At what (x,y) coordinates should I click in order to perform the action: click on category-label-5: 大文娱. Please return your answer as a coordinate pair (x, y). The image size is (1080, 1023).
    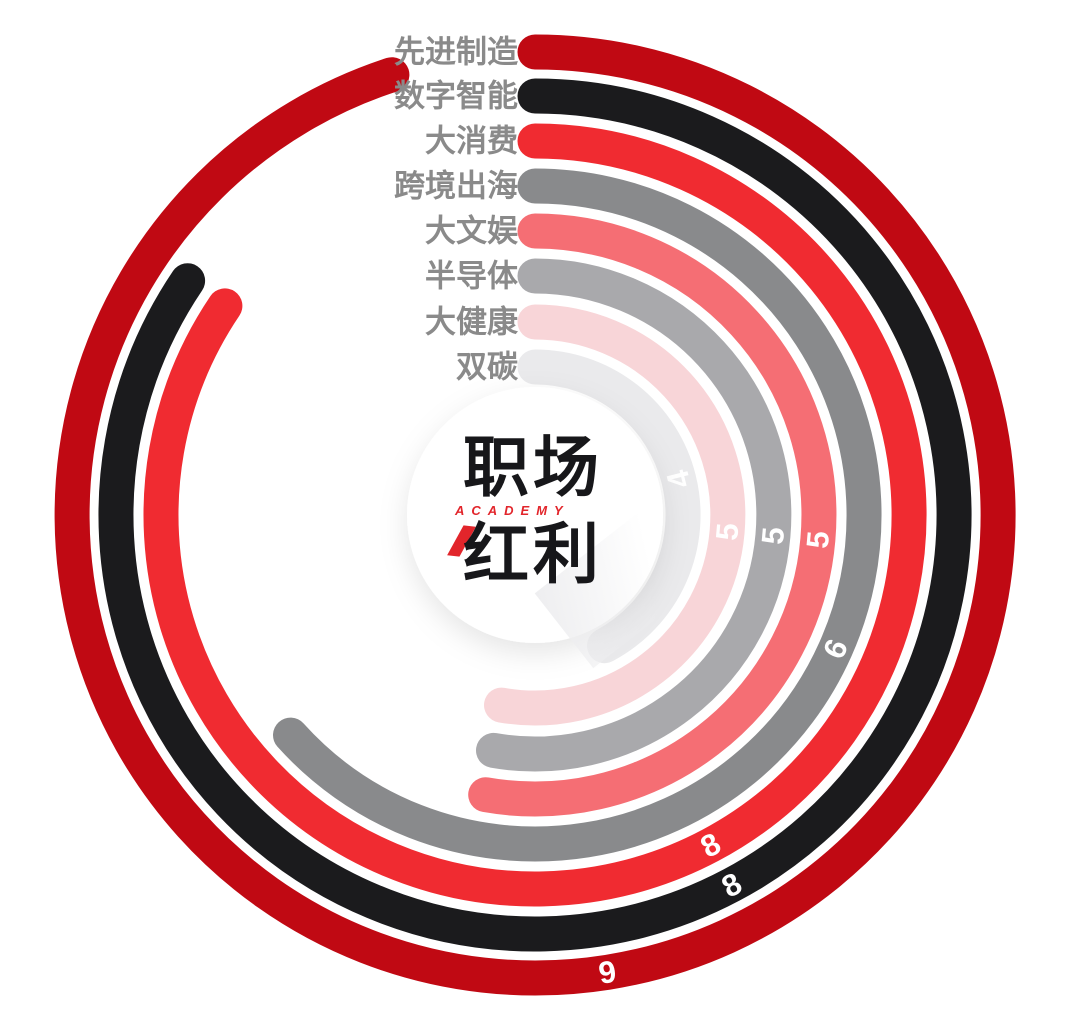
    Looking at the image, I should click on (472, 231).